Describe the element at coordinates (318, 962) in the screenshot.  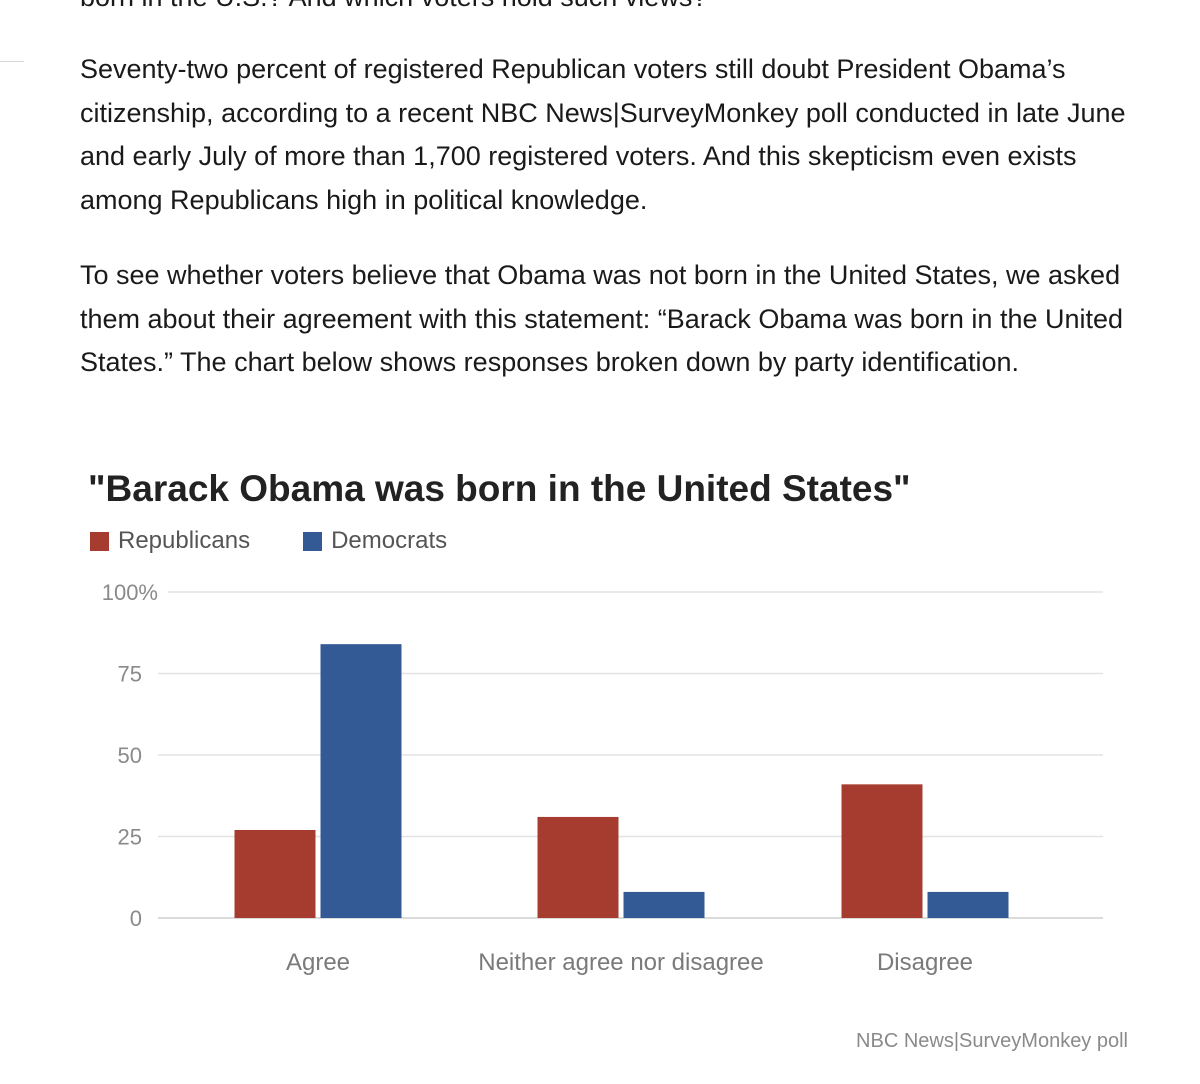
I see `x-tick-label: Agree` at that location.